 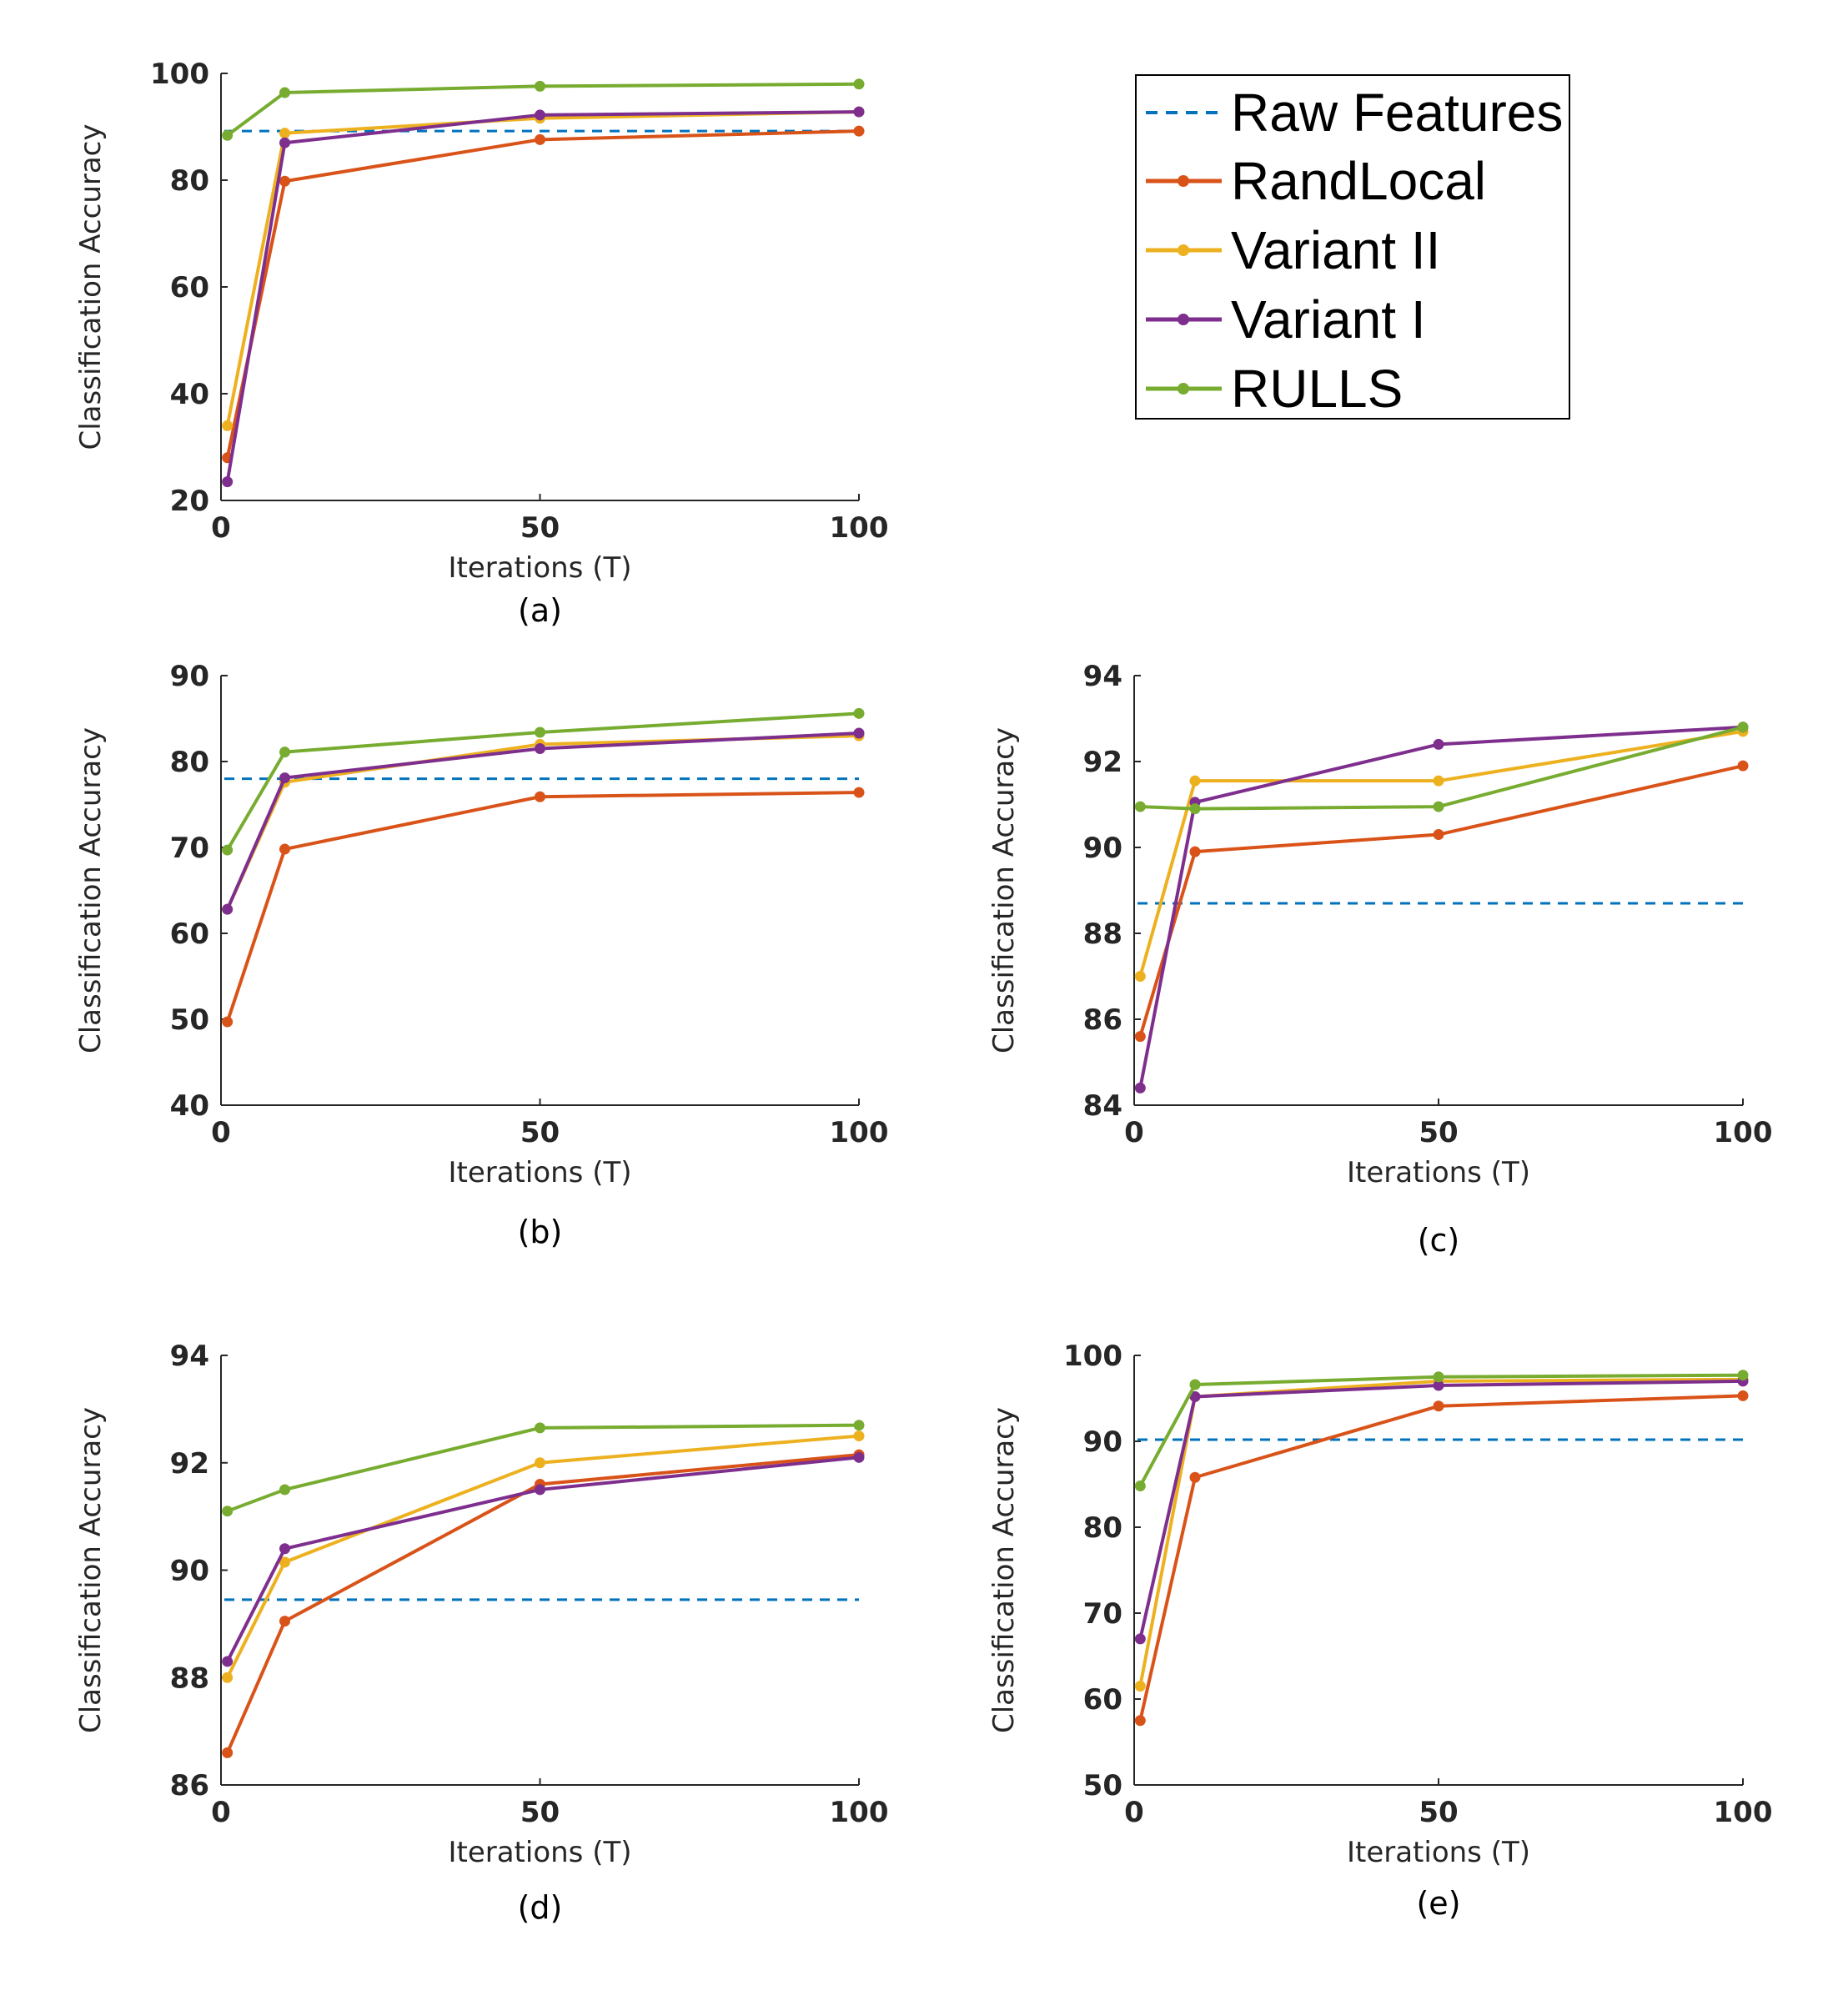 What do you see at coordinates (1102, 1614) in the screenshot?
I see `y-tick-label: 70` at bounding box center [1102, 1614].